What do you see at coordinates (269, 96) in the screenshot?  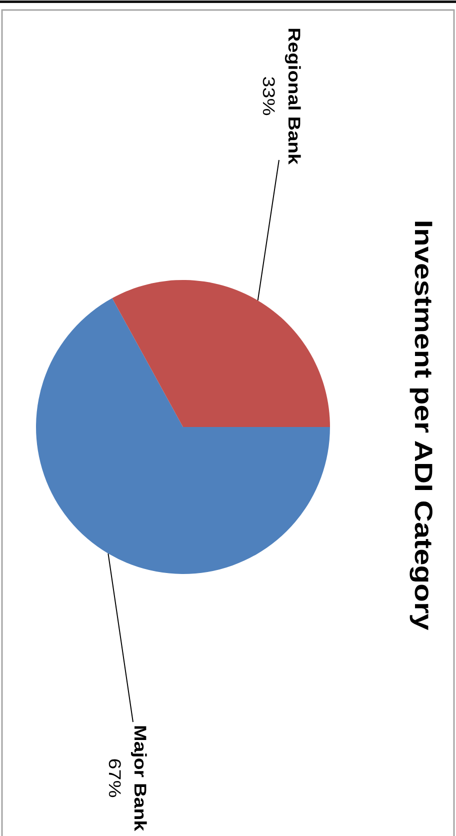 I see `data-label: 33%` at bounding box center [269, 96].